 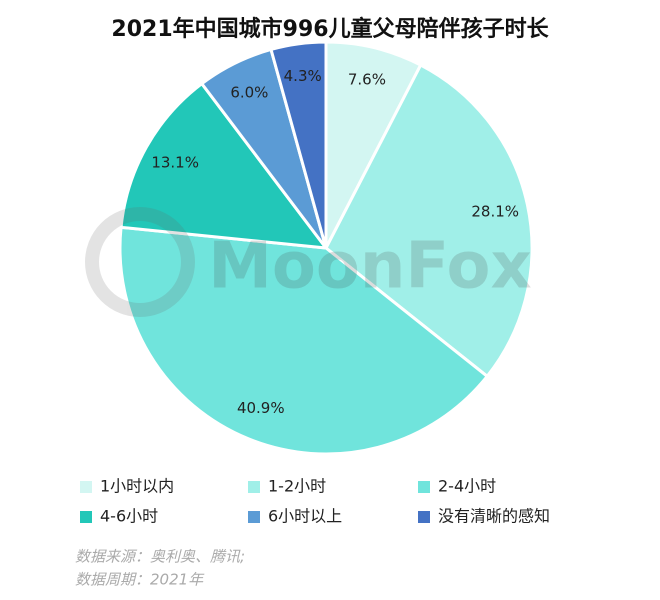 What do you see at coordinates (160, 557) in the screenshot?
I see `source-note: 数据来源：奥利奥、腾讯;` at bounding box center [160, 557].